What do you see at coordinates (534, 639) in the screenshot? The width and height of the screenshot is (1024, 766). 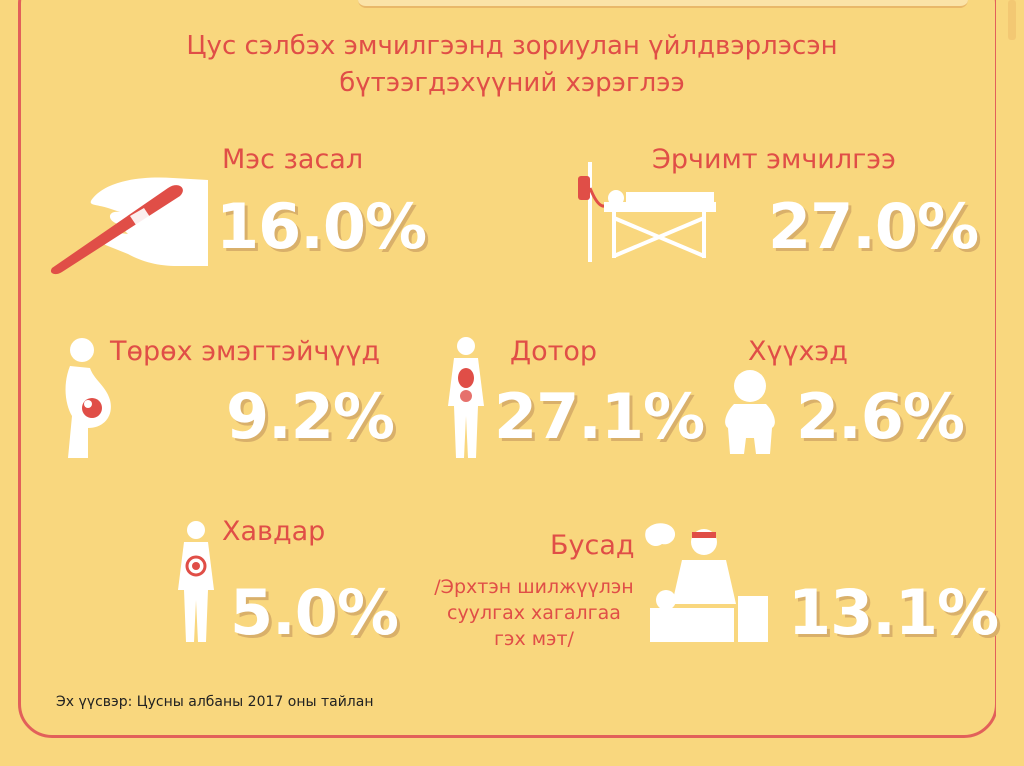 I see `other-note-line-3: гэх мэт/` at bounding box center [534, 639].